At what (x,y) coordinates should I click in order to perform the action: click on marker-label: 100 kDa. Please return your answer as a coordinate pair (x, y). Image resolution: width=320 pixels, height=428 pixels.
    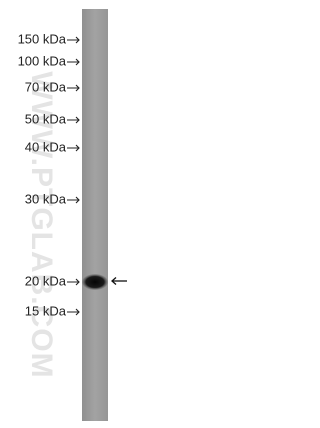
    Looking at the image, I should click on (42, 60).